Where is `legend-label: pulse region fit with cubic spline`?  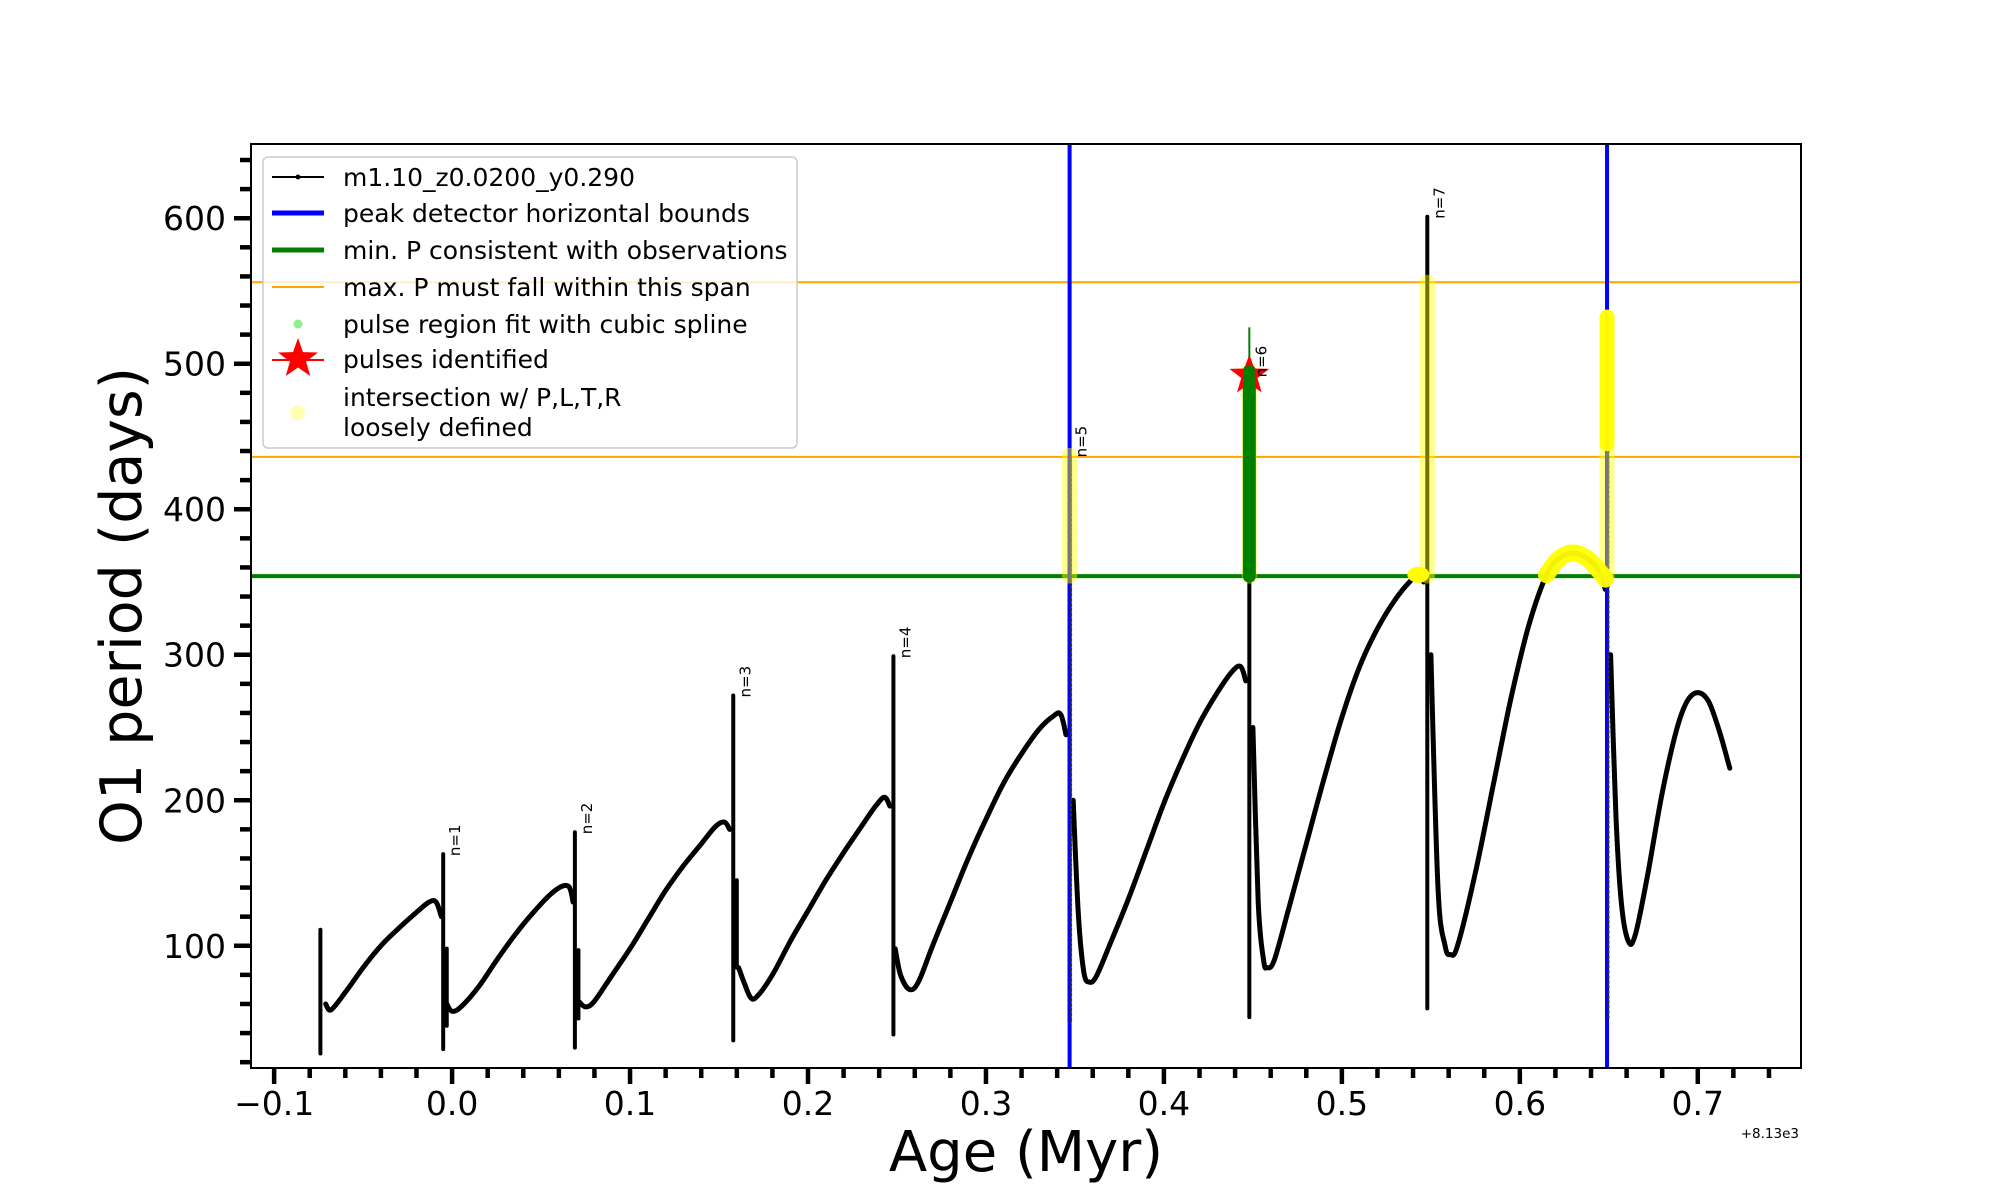 legend-label: pulse region fit with cubic spline is located at coordinates (545, 324).